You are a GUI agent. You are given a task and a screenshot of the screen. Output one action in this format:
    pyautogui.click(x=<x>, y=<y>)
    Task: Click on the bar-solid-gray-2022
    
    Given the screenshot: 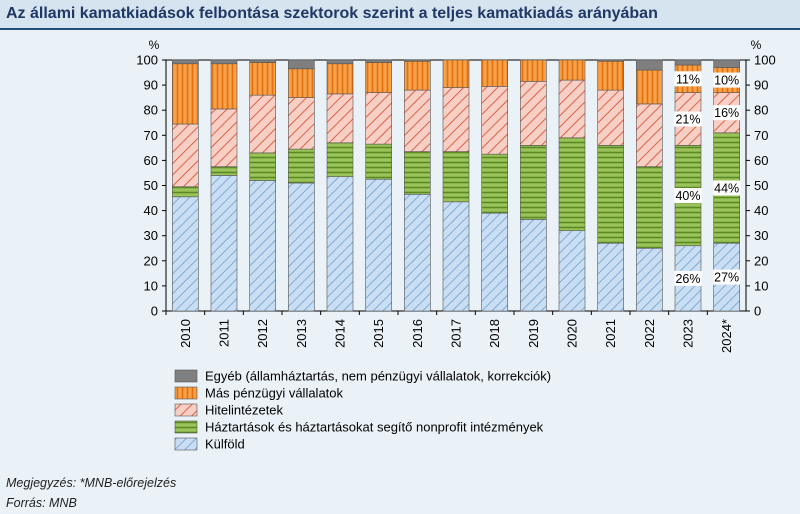 What is the action you would take?
    pyautogui.click(x=649, y=65)
    